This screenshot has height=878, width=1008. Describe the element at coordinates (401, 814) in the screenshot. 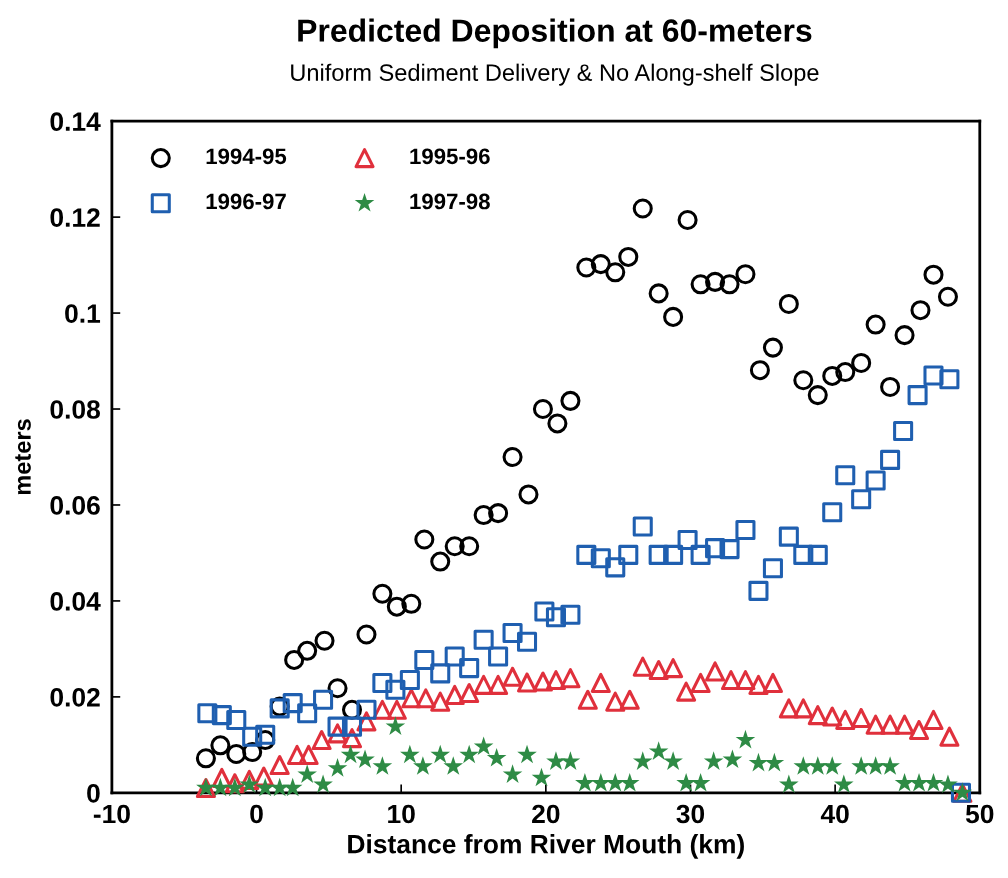

I see `x-tick-label: 10` at that location.